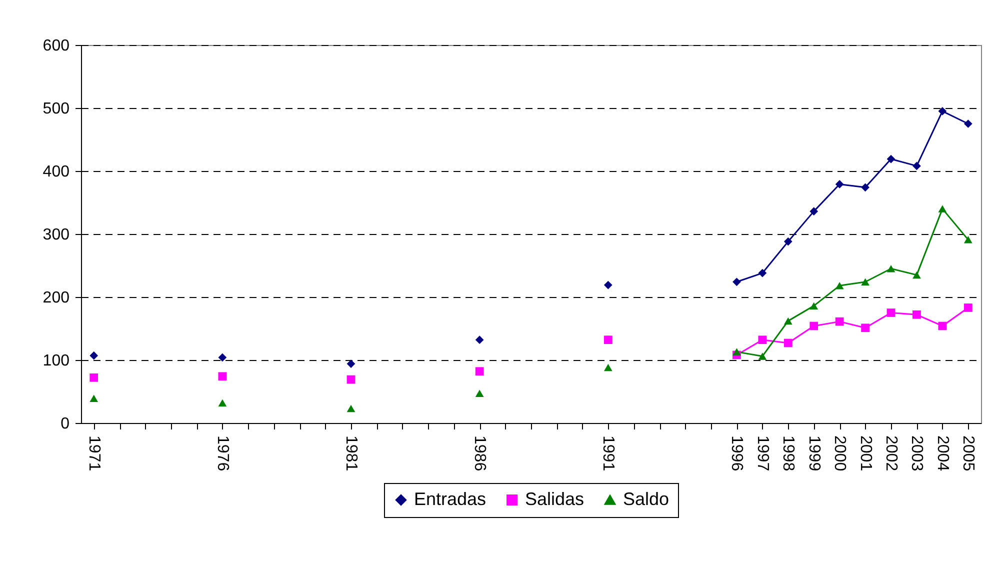 The width and height of the screenshot is (986, 562). Describe the element at coordinates (450, 499) in the screenshot. I see `legend-label: Entradas` at that location.